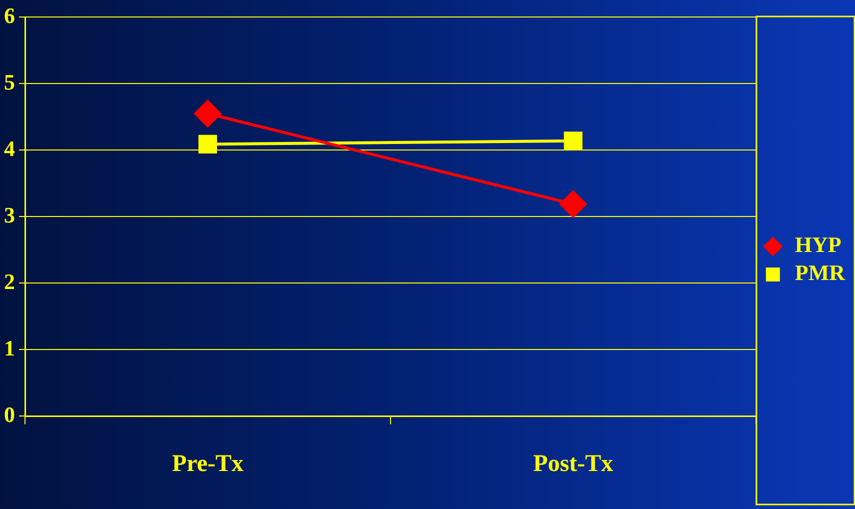 Image resolution: width=855 pixels, height=509 pixels. Describe the element at coordinates (573, 463) in the screenshot. I see `x-tick-label: Post-Tx` at that location.